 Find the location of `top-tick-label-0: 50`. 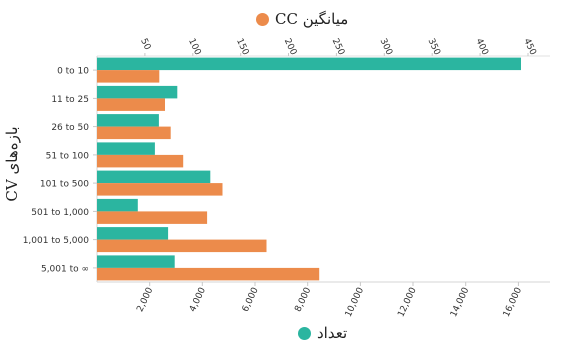

top-tick-label-0: 50 is located at coordinates (145, 44).